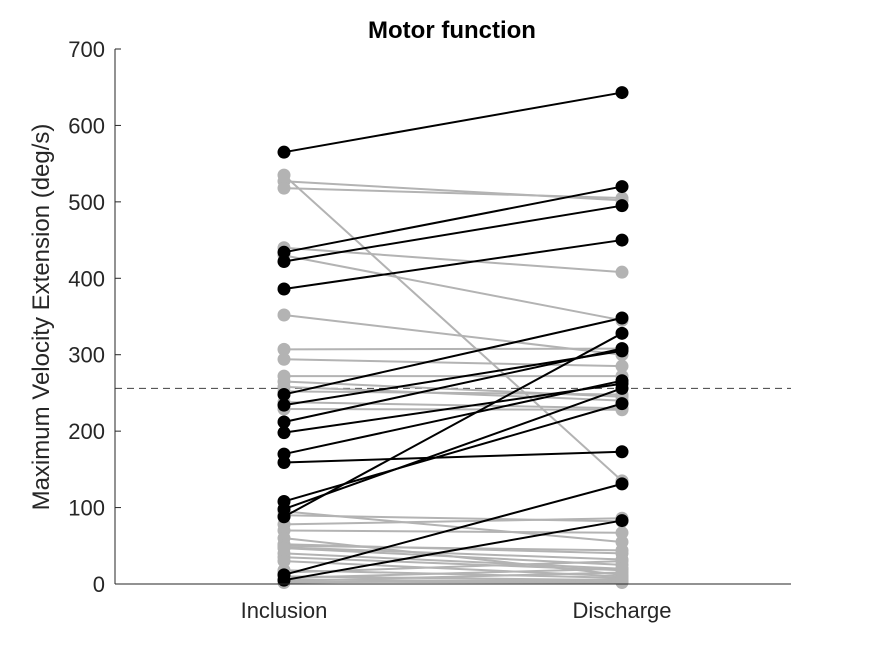 This screenshot has width=875, height=656. Describe the element at coordinates (452, 30) in the screenshot. I see `chart-title: Motor function` at that location.